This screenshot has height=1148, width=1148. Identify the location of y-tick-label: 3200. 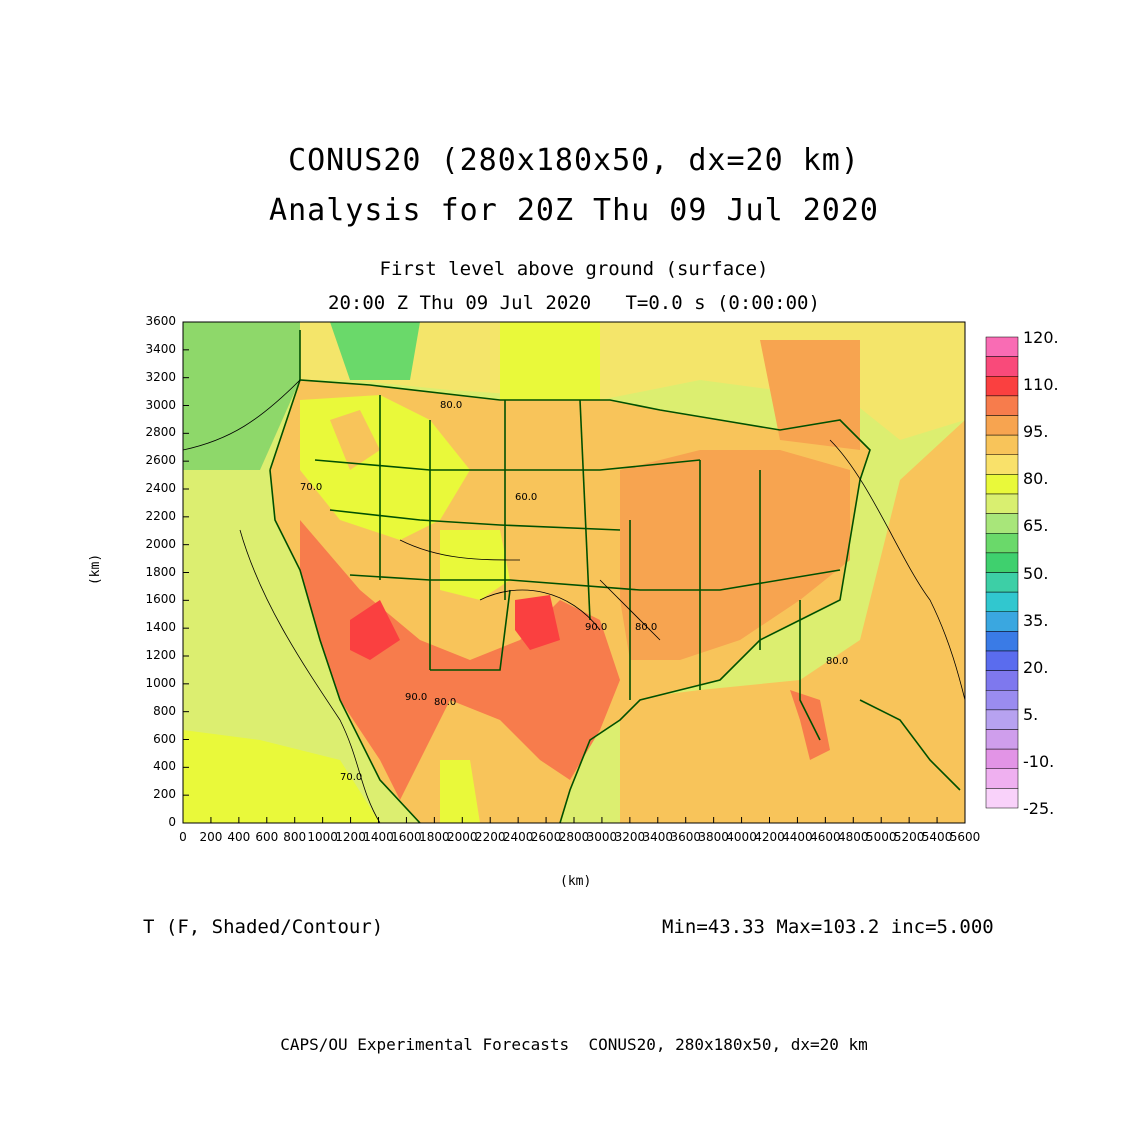
(160, 376).